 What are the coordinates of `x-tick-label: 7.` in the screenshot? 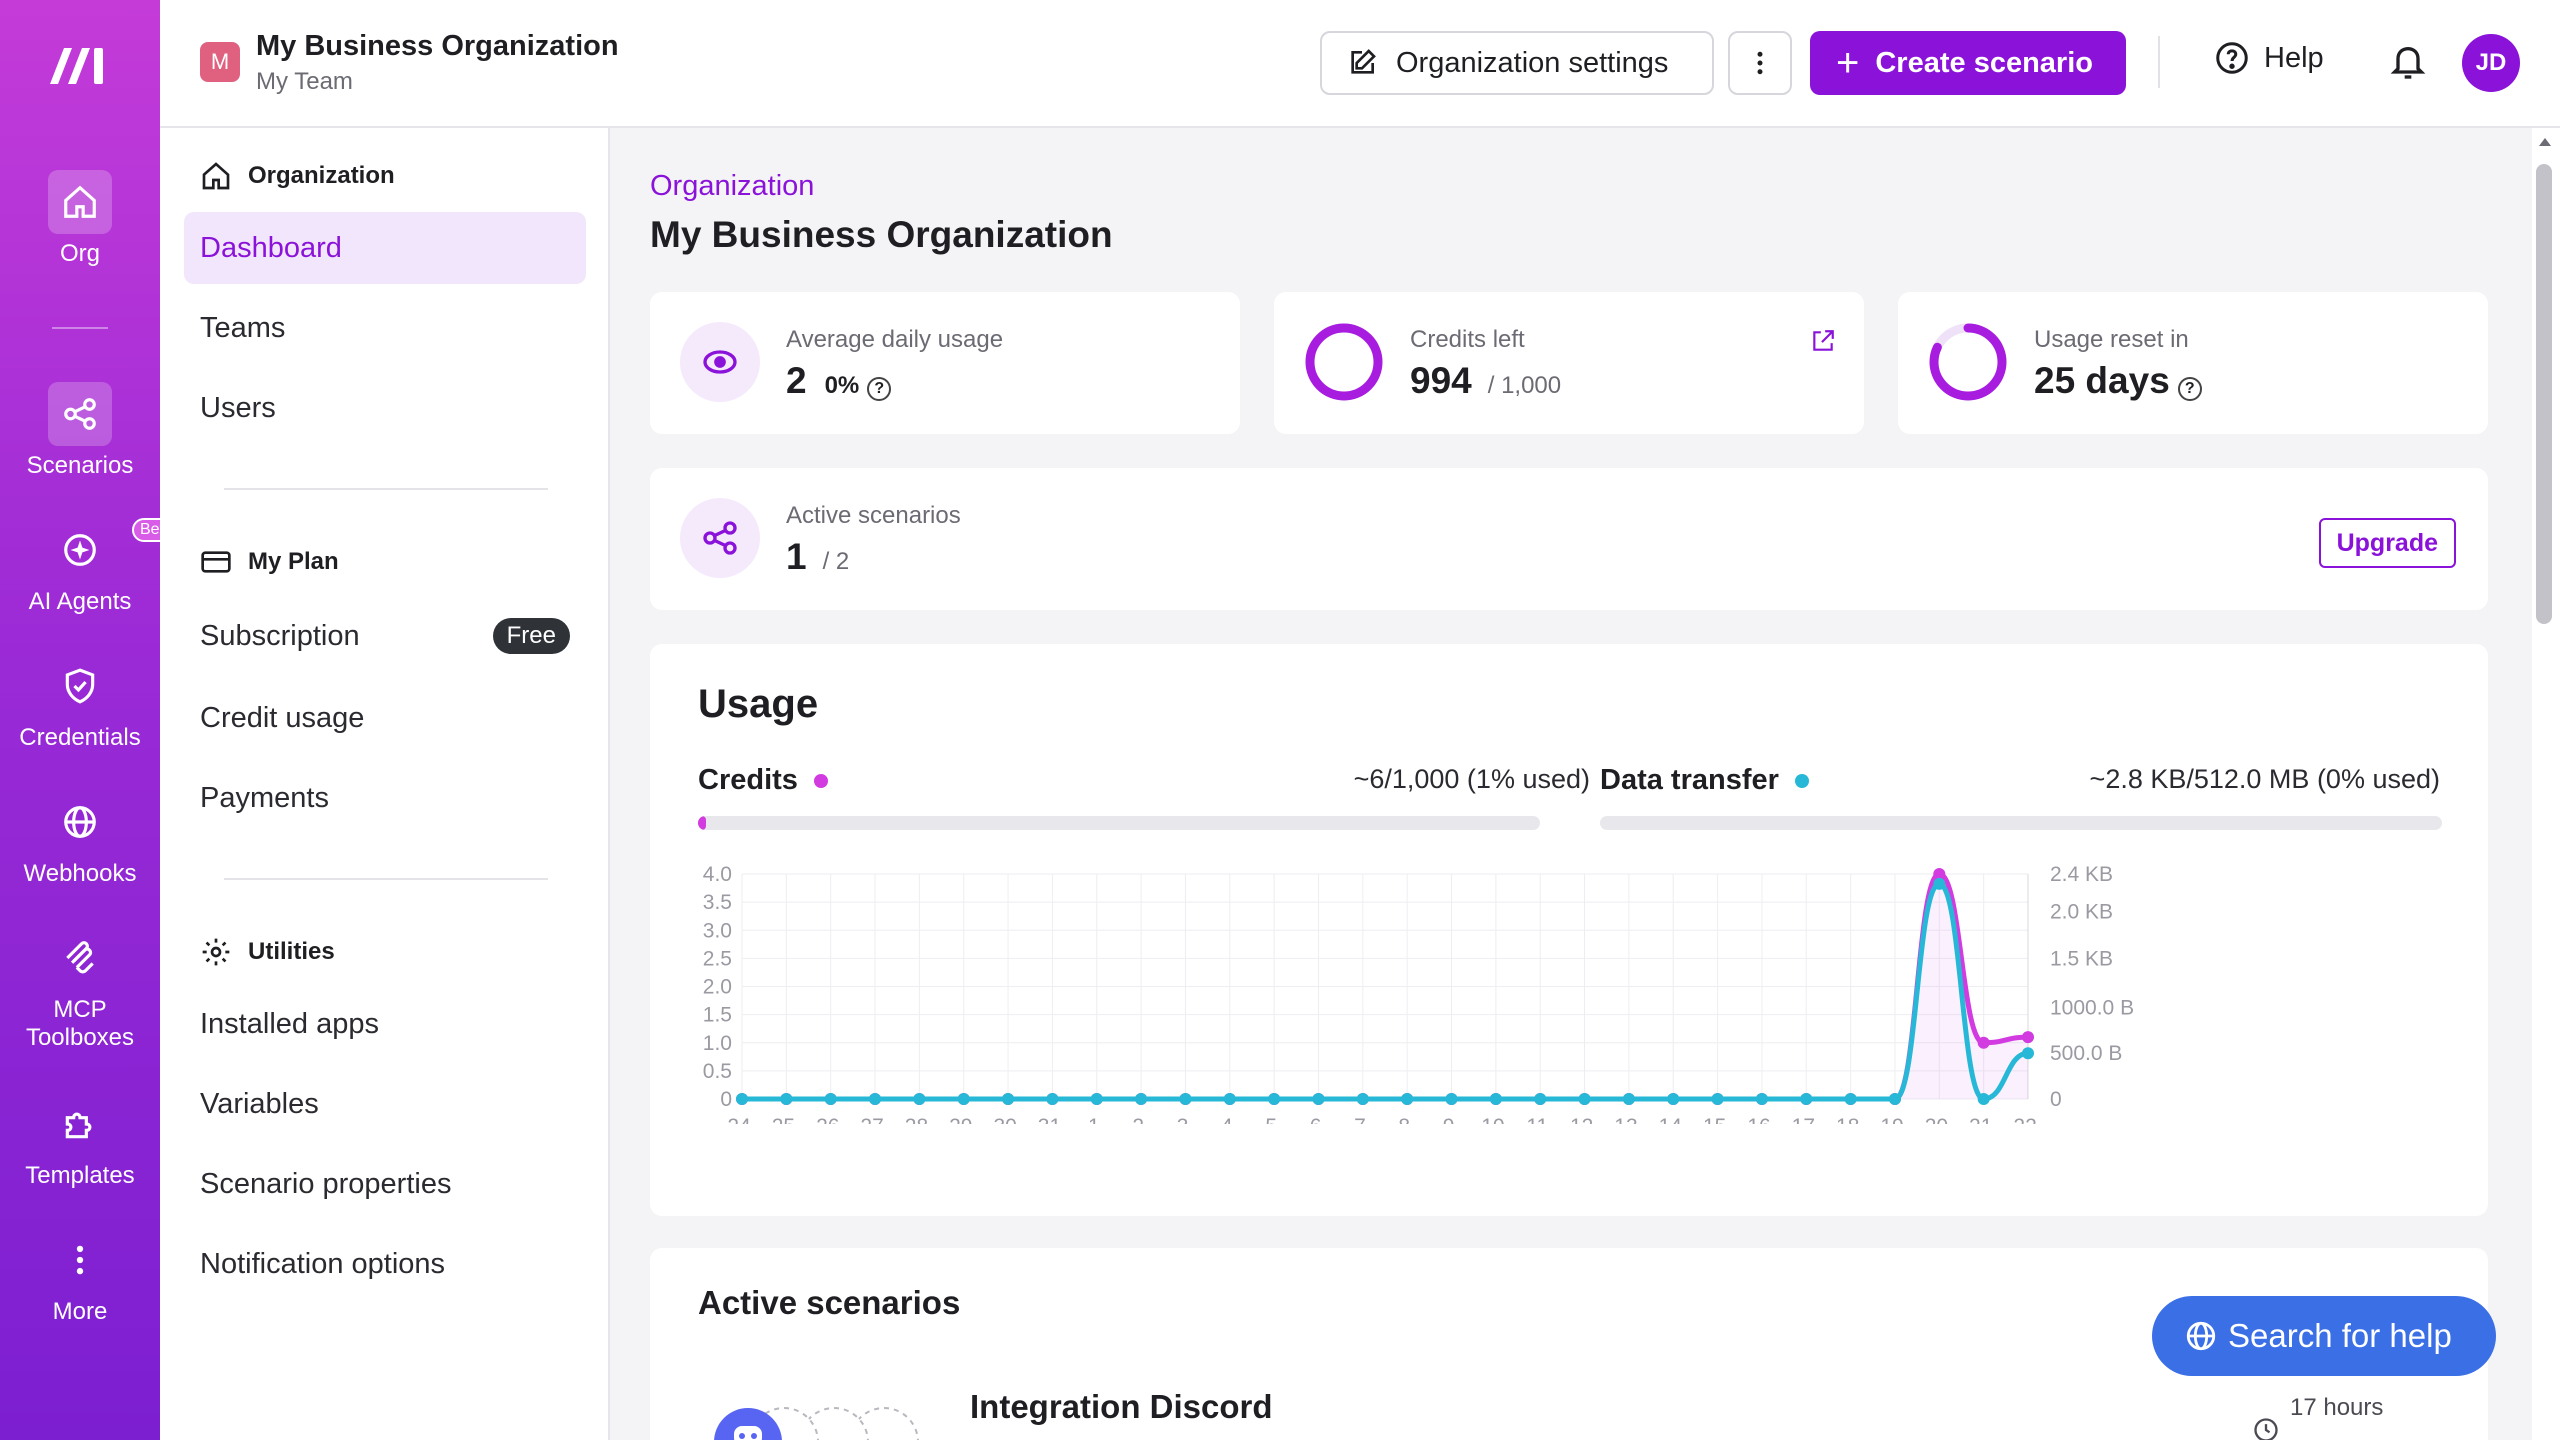 It's located at (1363, 1119).